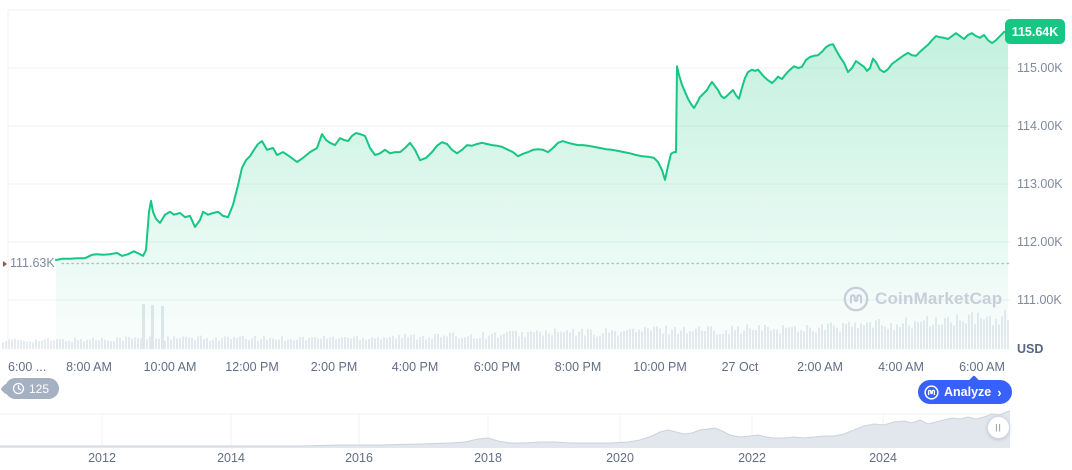 Image resolution: width=1072 pixels, height=470 pixels. What do you see at coordinates (1040, 242) in the screenshot?
I see `y-axis-label: 112.00K` at bounding box center [1040, 242].